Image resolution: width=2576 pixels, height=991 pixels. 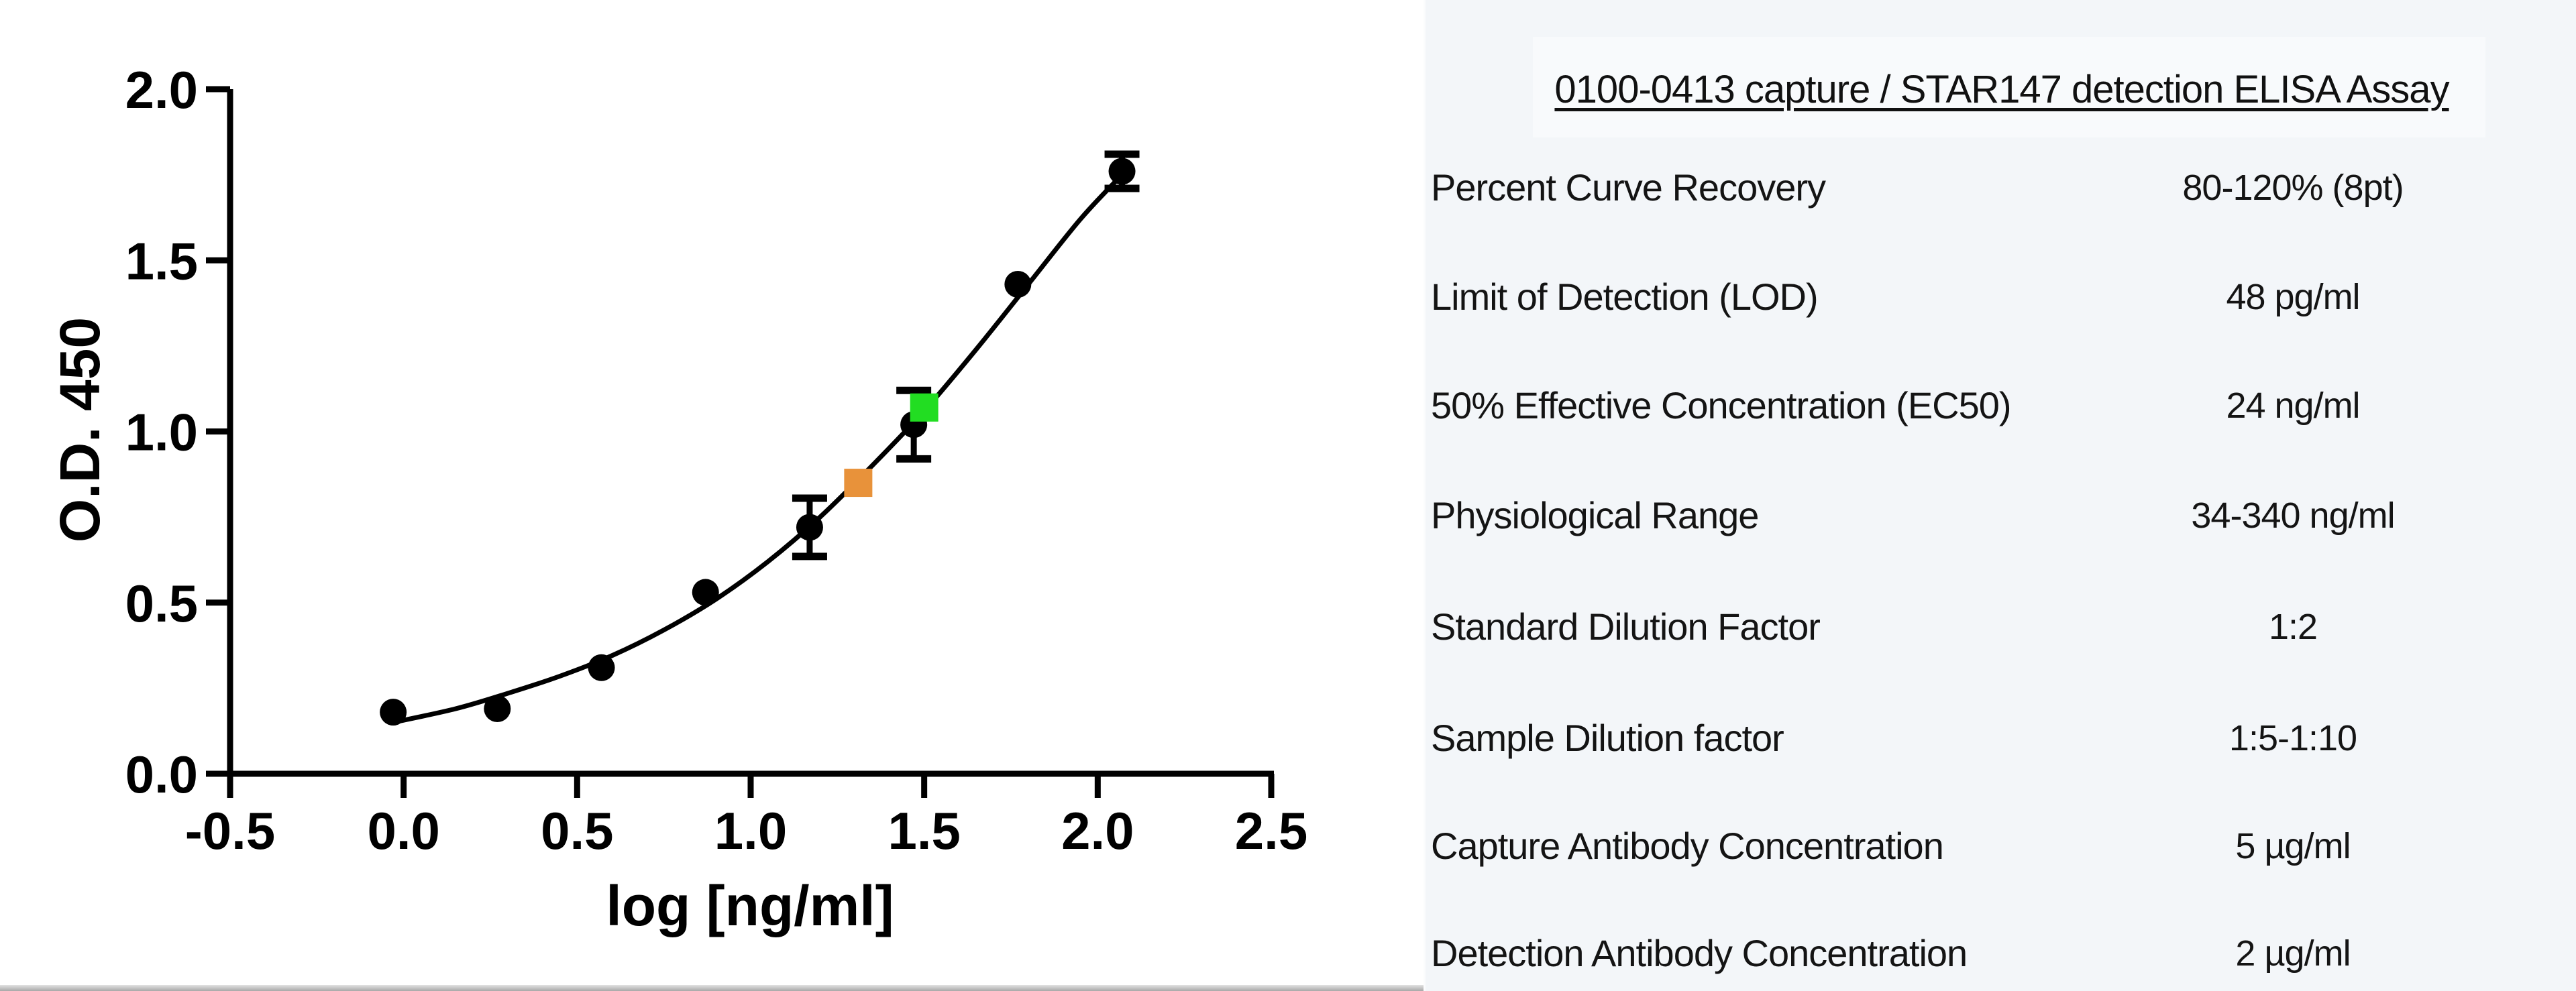 I want to click on row-label: Physiological Range, so click(x=1595, y=515).